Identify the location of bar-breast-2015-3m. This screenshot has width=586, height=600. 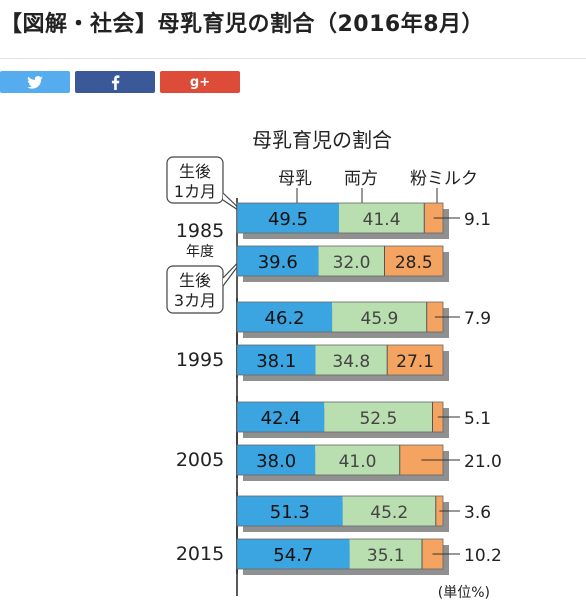
(293, 554).